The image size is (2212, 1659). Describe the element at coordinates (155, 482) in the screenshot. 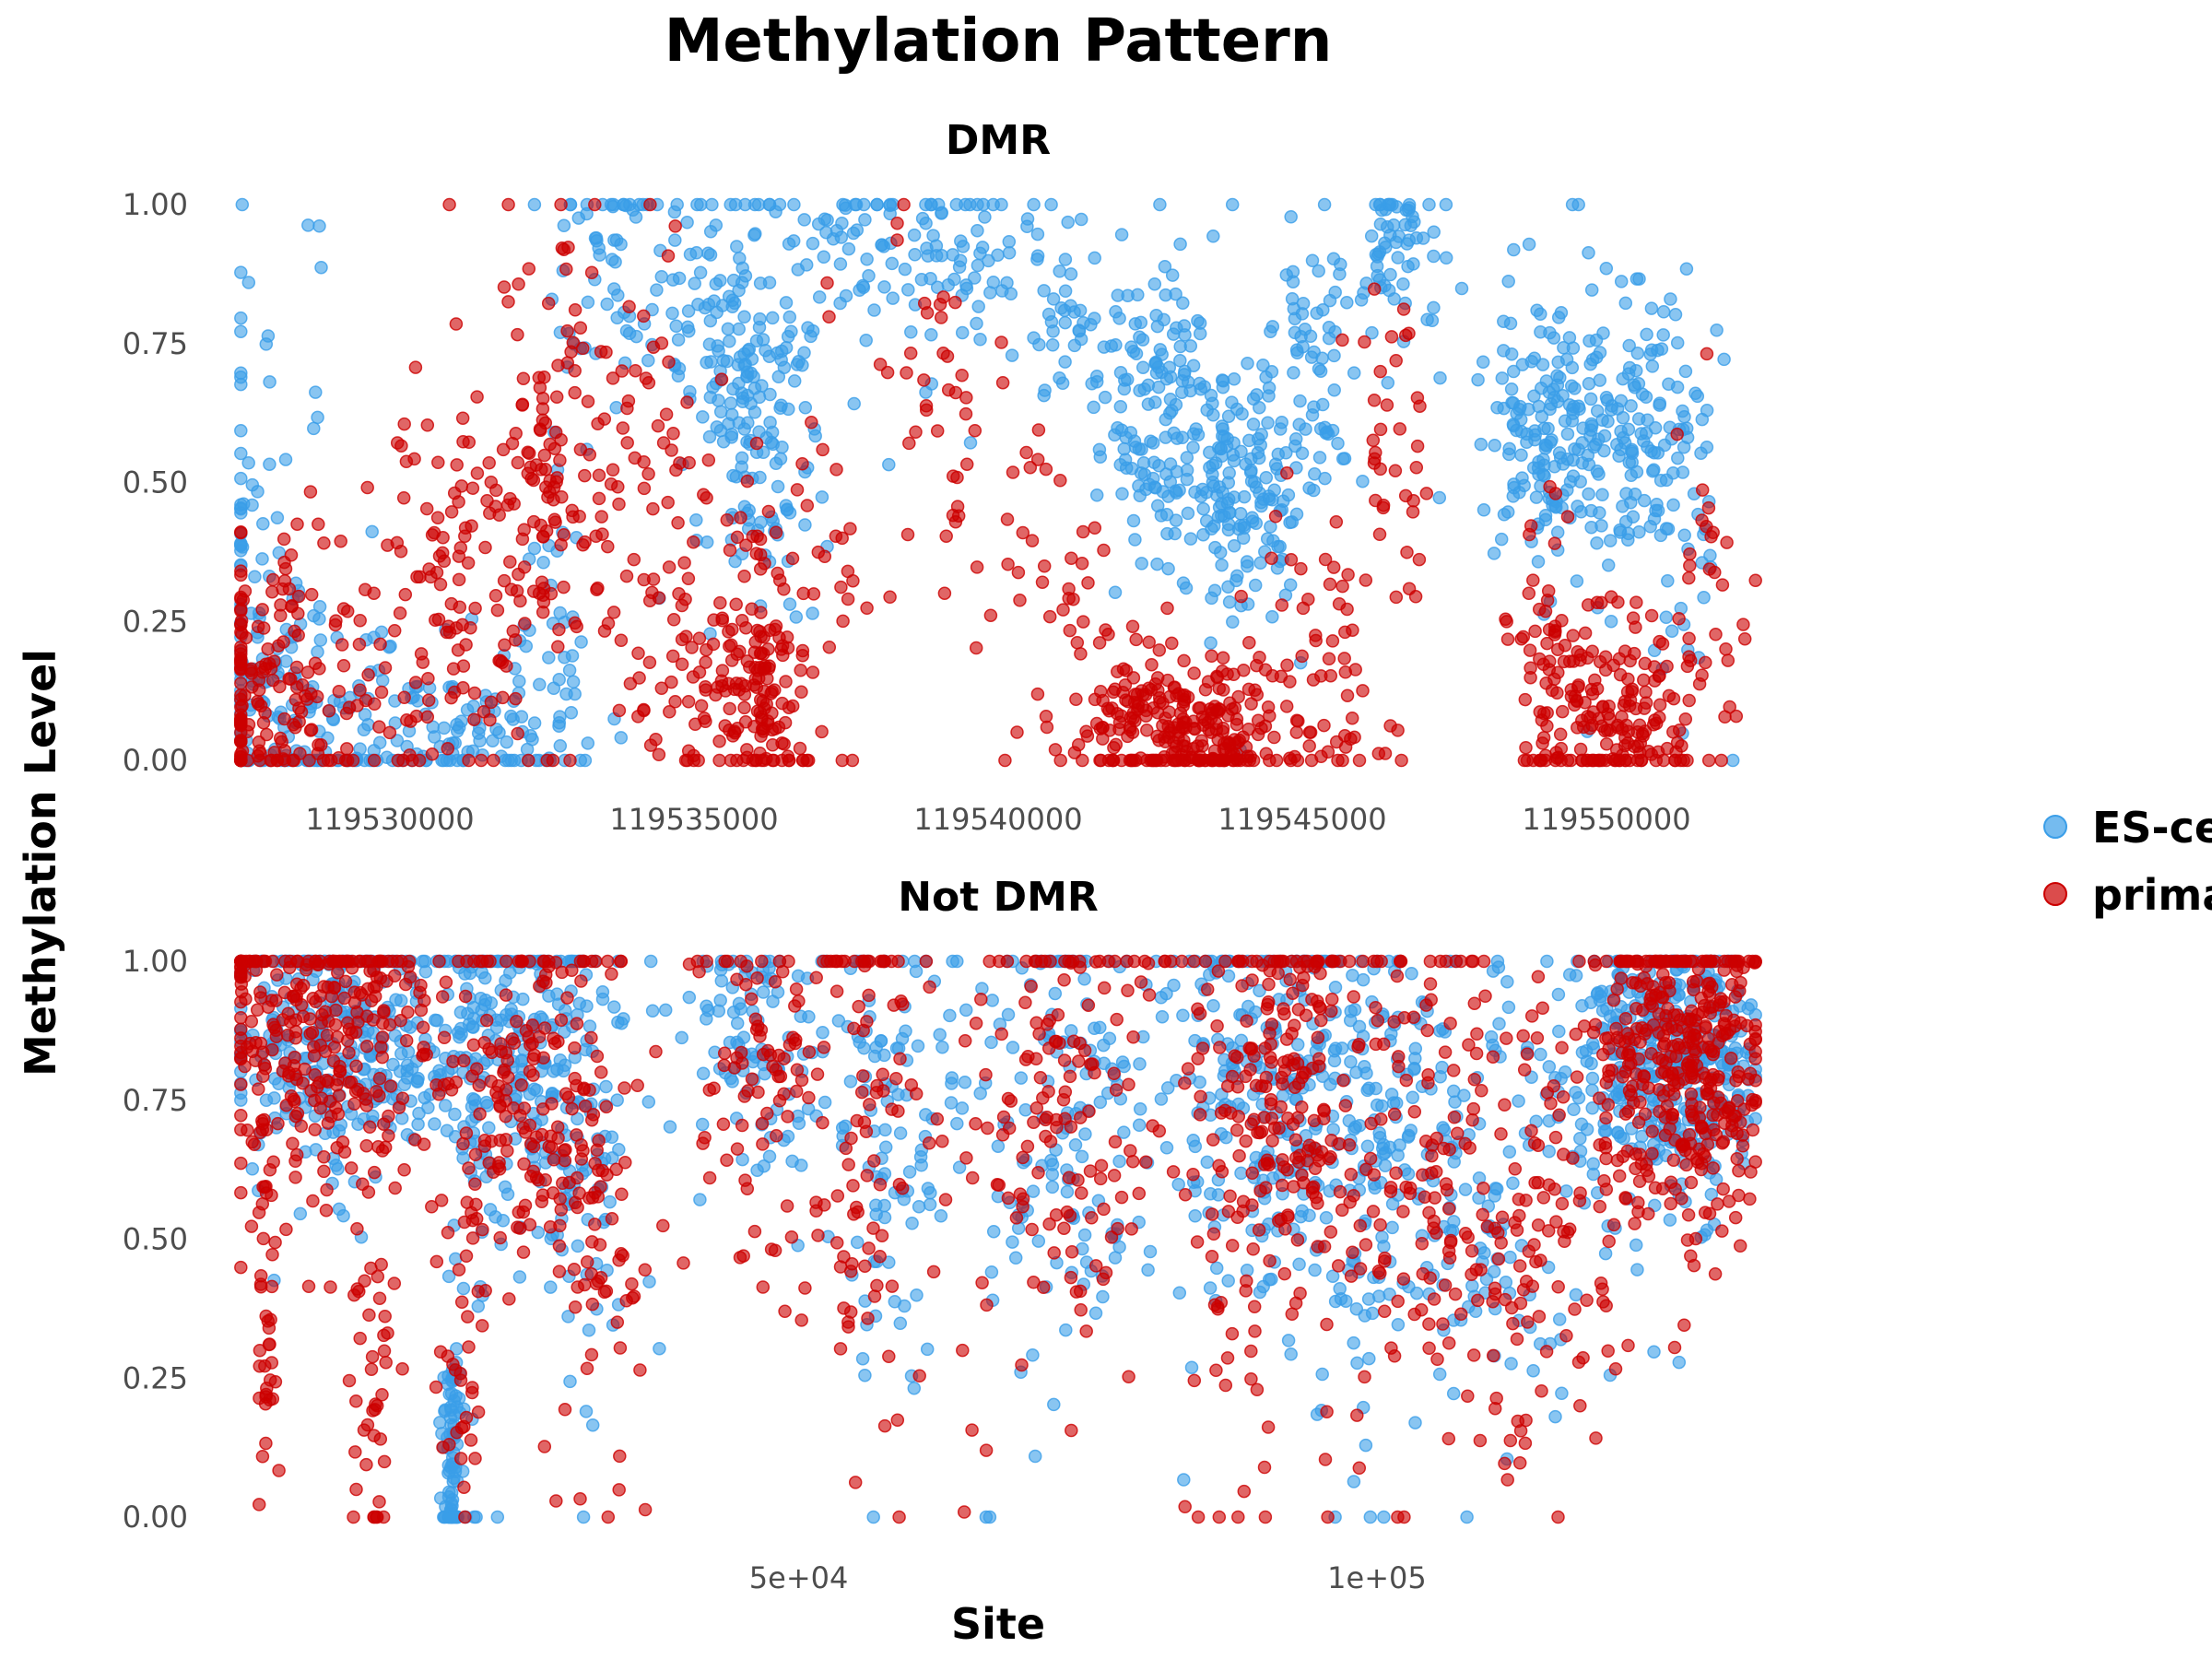

I see `y-tick-labels-dmr: 0.000.250.500.751.00` at that location.